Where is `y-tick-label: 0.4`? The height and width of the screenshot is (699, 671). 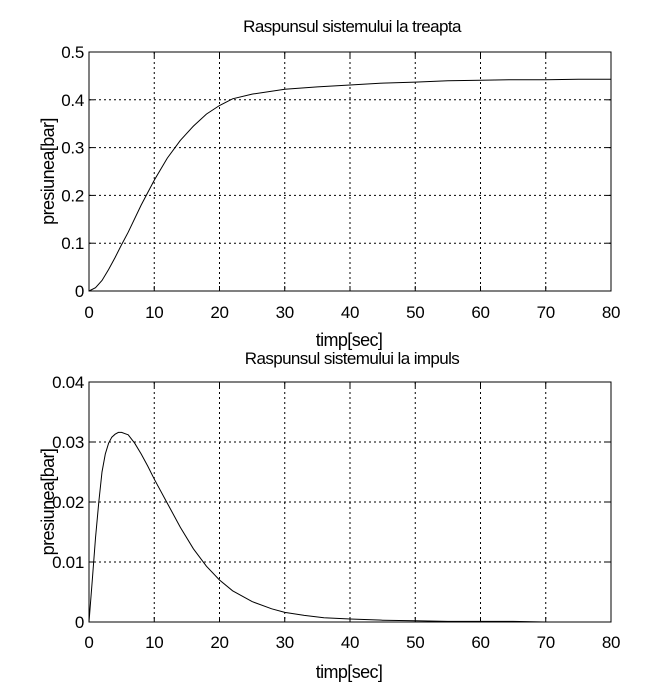
y-tick-label: 0.4 is located at coordinates (72, 100).